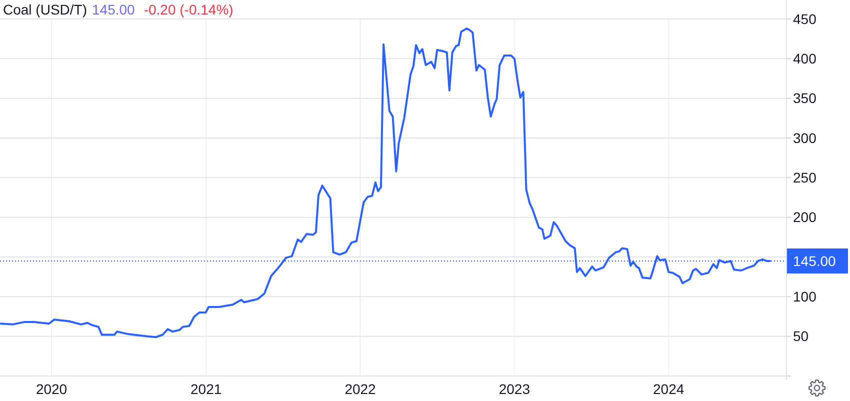 The height and width of the screenshot is (401, 850). Describe the element at coordinates (52, 389) in the screenshot. I see `x-tick-label: 2020` at that location.